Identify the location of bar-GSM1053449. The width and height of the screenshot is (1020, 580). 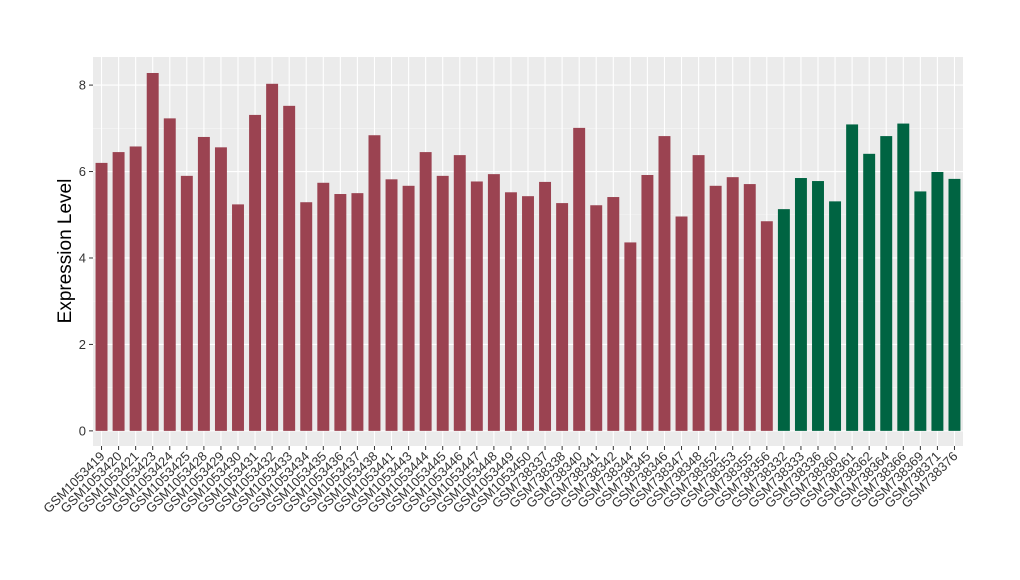
(510, 311).